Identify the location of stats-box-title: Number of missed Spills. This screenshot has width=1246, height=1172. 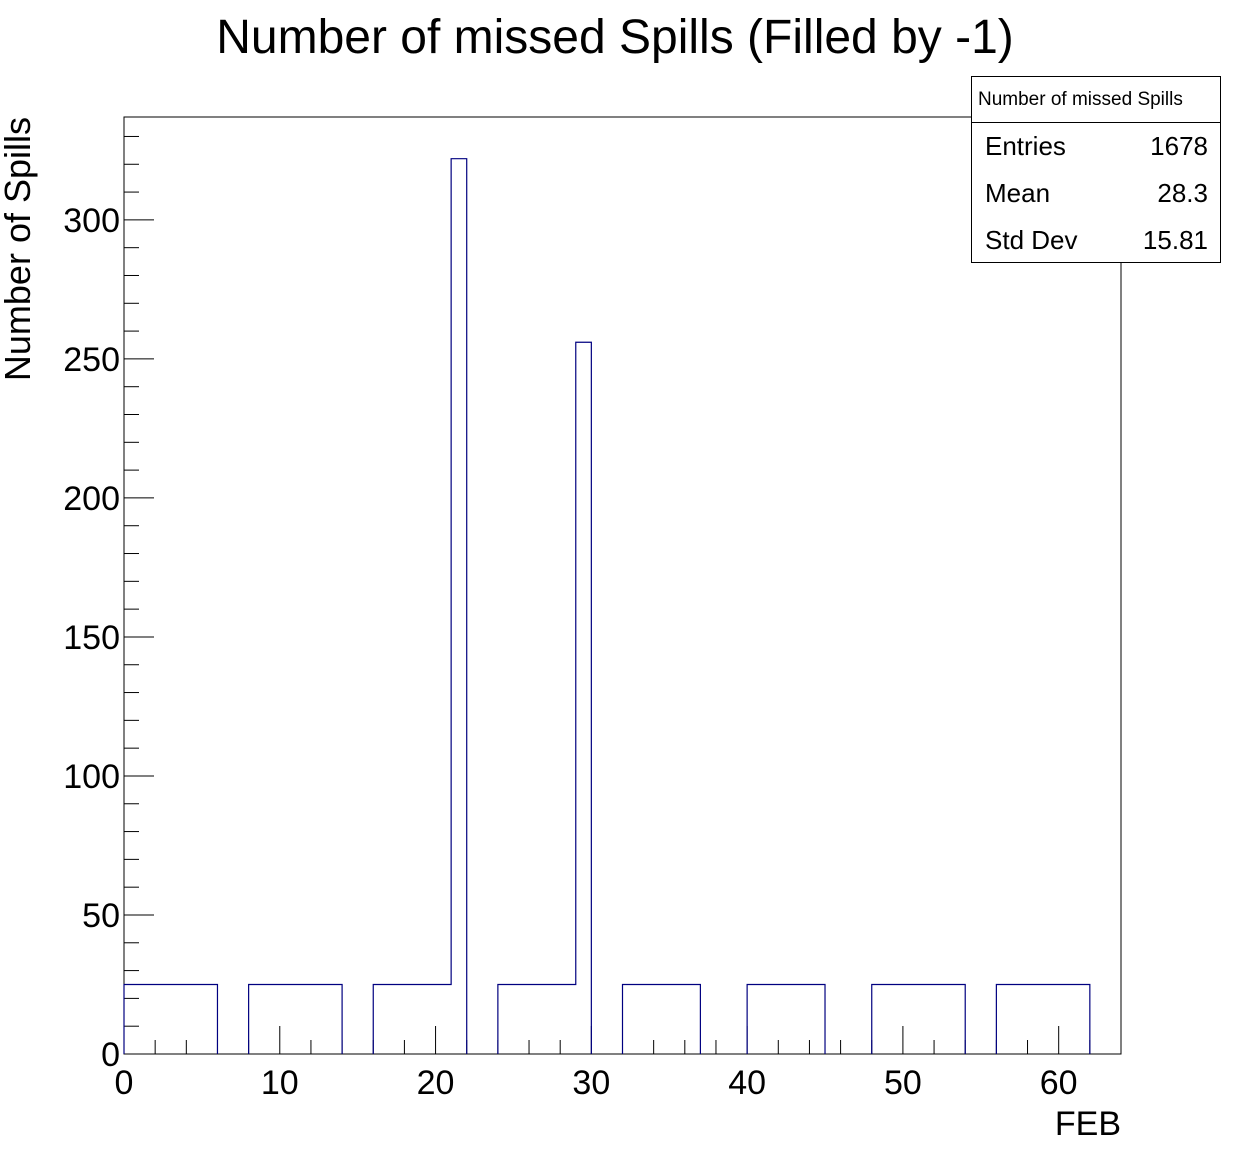
(1096, 100).